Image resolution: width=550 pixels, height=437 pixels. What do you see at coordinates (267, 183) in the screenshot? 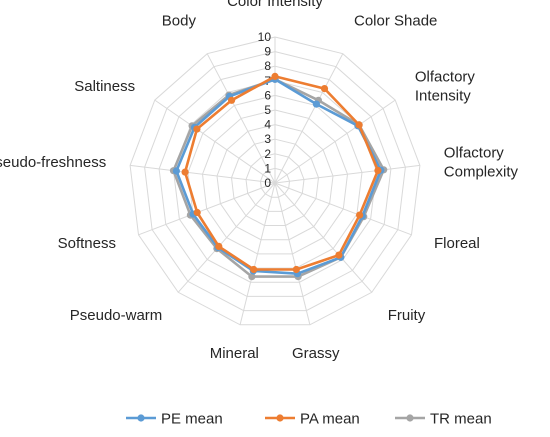
I see `scale-tick-label: 0` at bounding box center [267, 183].